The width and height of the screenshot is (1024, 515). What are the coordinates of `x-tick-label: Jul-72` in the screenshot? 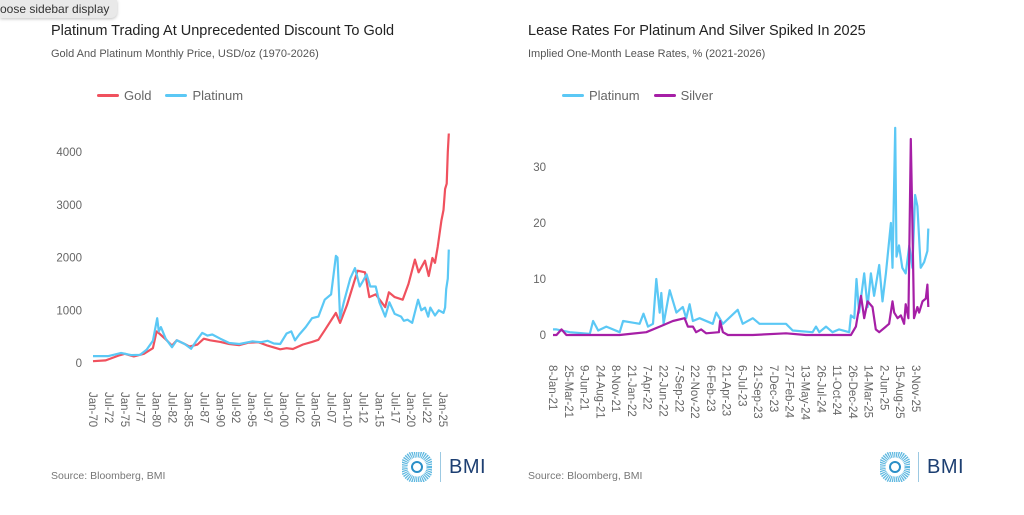 It's located at (108, 407).